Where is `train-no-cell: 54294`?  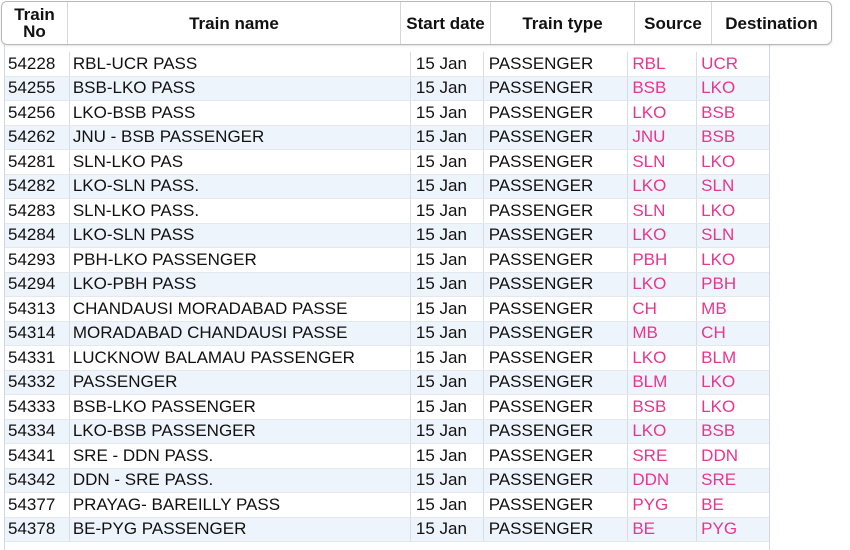
train-no-cell: 54294 is located at coordinates (37, 284).